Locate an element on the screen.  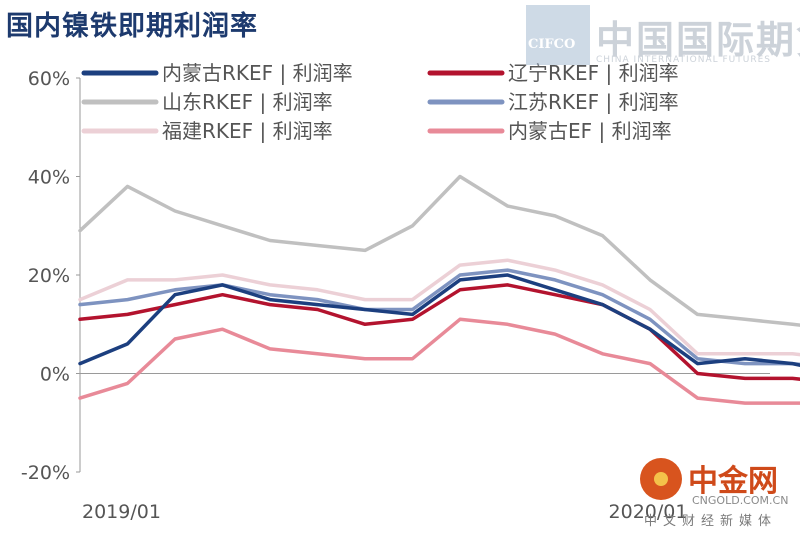
y-tick-label: 0% is located at coordinates (55, 375).